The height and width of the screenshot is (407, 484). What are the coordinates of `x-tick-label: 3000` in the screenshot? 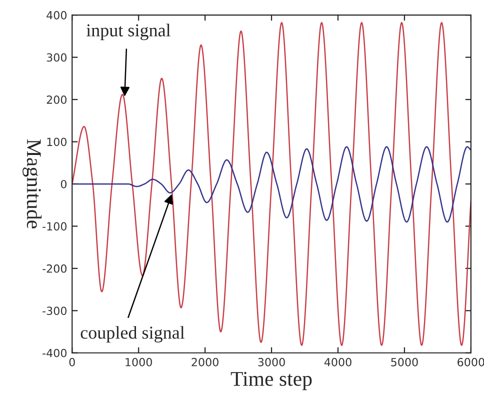 It's located at (271, 362).